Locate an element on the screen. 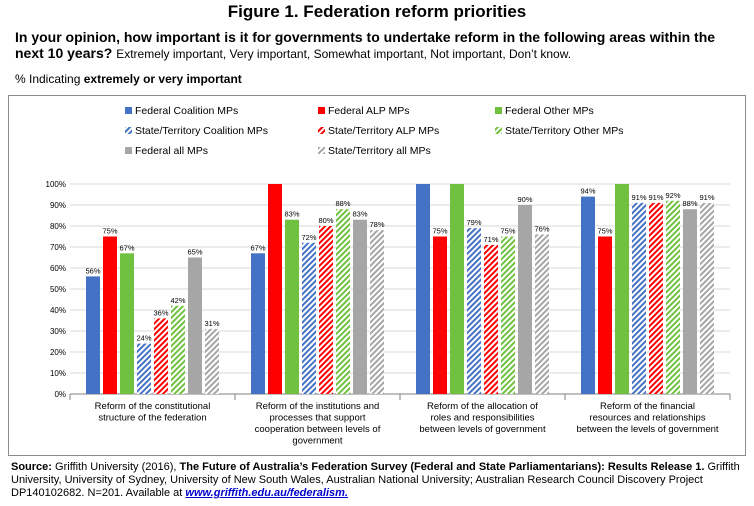 This screenshot has width=754, height=506. data-label: 94% is located at coordinates (587, 191).